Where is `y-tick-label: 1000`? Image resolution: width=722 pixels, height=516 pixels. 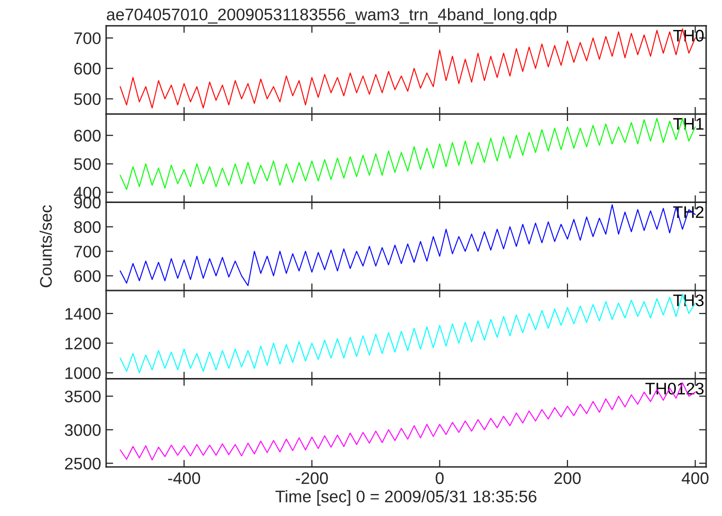 y-tick-label: 1000 is located at coordinates (83, 373).